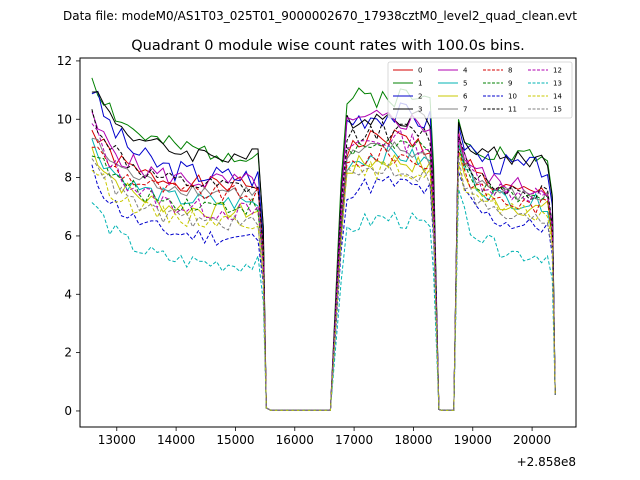  What do you see at coordinates (465, 97) in the screenshot?
I see `legend-label-6: 6` at bounding box center [465, 97].